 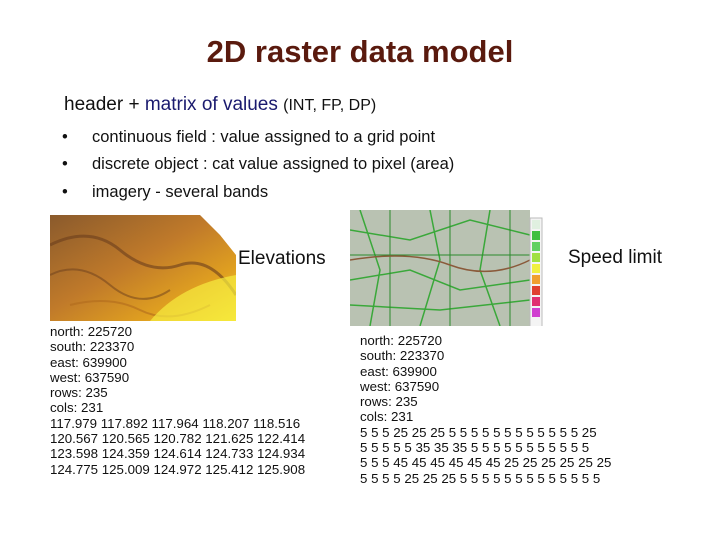 I want to click on speed-limit-image, so click(x=446, y=268).